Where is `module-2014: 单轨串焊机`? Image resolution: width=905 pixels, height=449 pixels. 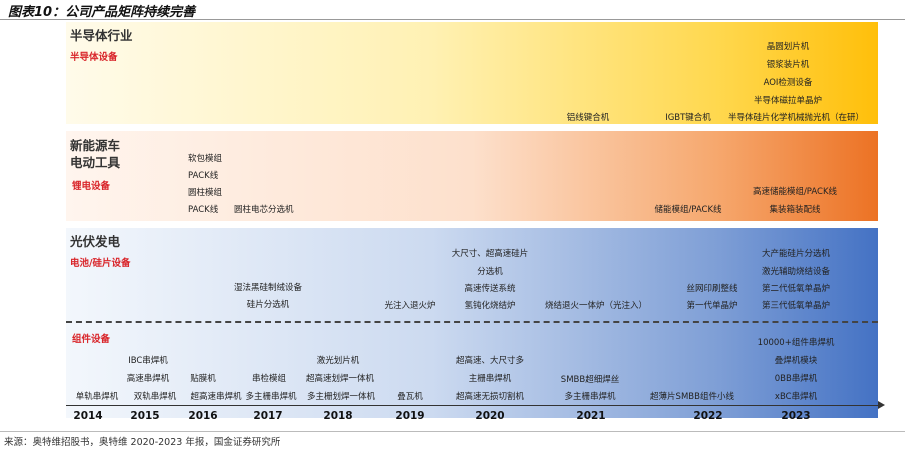 module-2014: 单轨串焊机 is located at coordinates (97, 397).